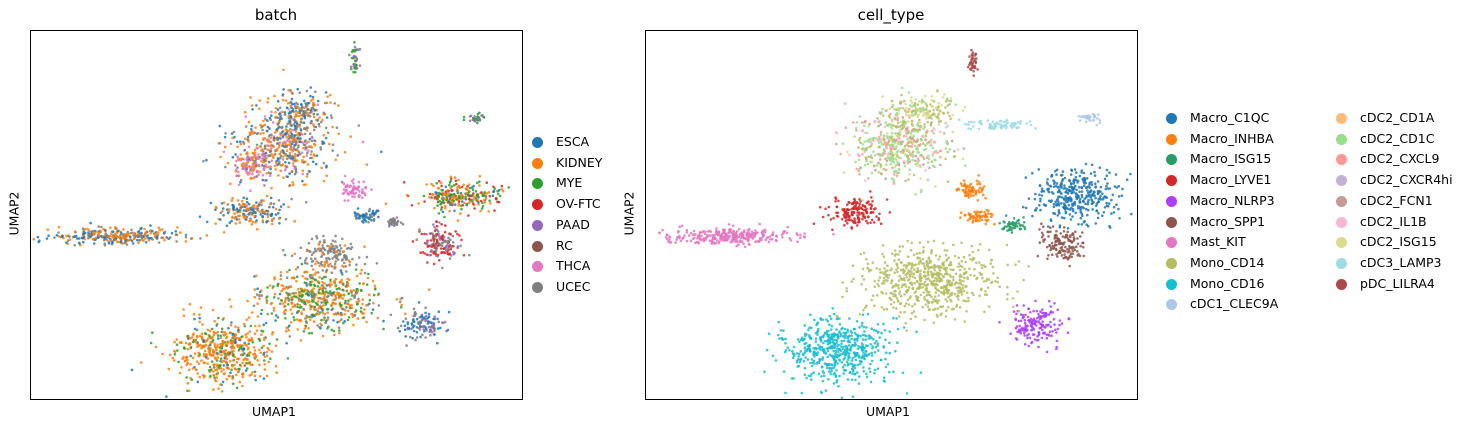 The image size is (1473, 429). What do you see at coordinates (1230, 117) in the screenshot?
I see `legend-label: Macro_C1QC` at bounding box center [1230, 117].